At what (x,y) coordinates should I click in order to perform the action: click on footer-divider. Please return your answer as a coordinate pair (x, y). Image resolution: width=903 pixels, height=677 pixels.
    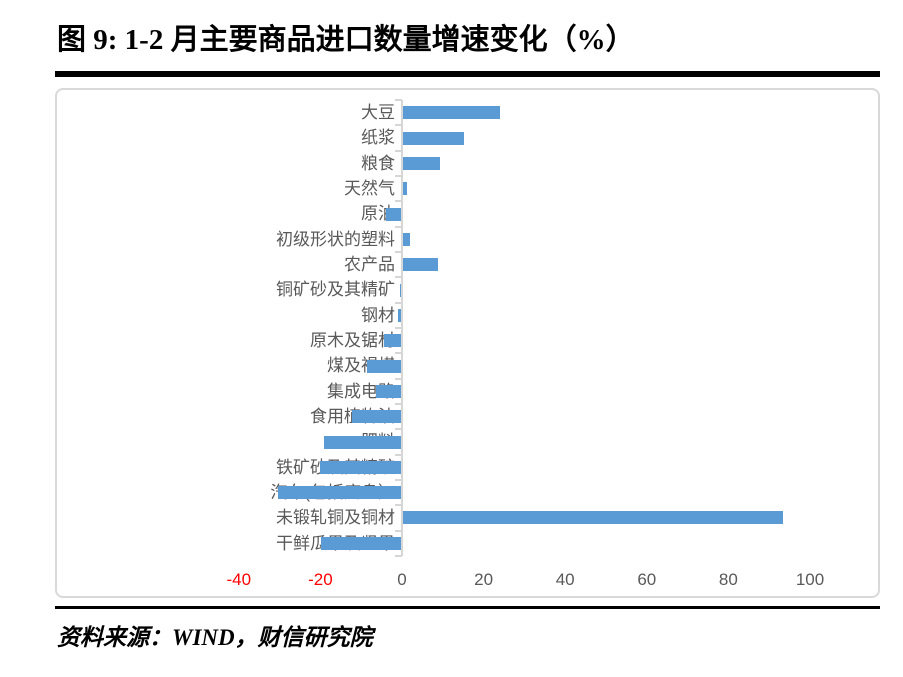
    Looking at the image, I should click on (467, 607).